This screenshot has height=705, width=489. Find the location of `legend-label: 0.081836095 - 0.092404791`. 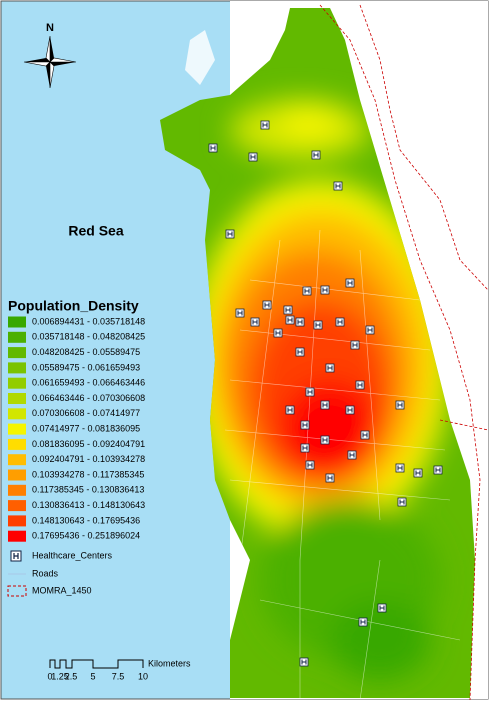

legend-label: 0.081836095 - 0.092404791 is located at coordinates (88, 444).